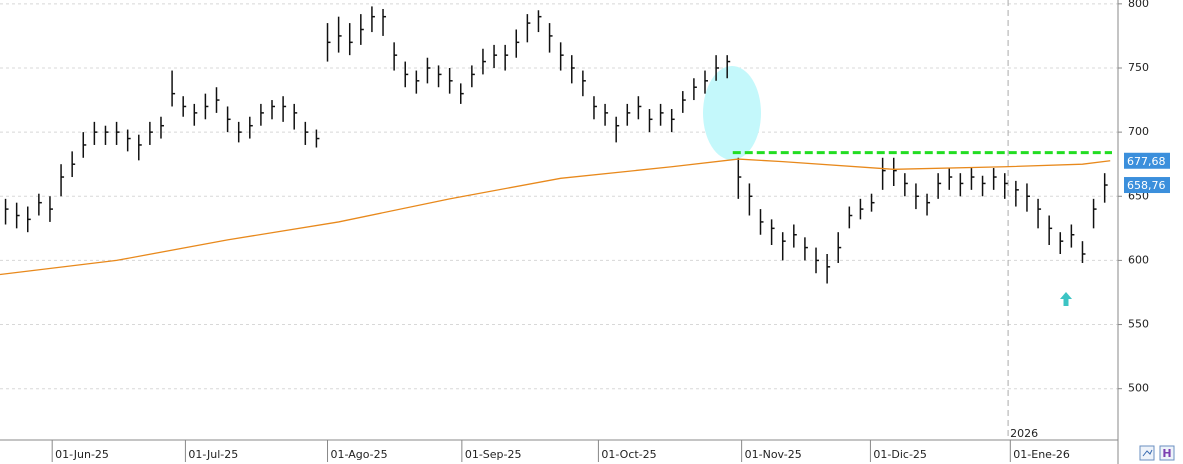  What do you see at coordinates (1138, 324) in the screenshot?
I see `y-tick-label: 550` at bounding box center [1138, 324].